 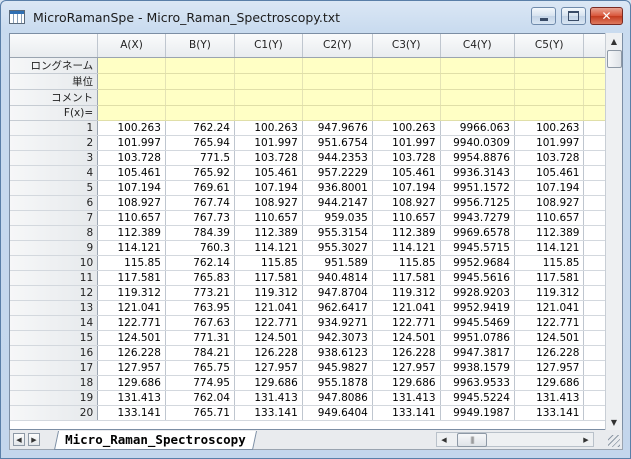 I want to click on resize-grip-icon, so click(x=614, y=441).